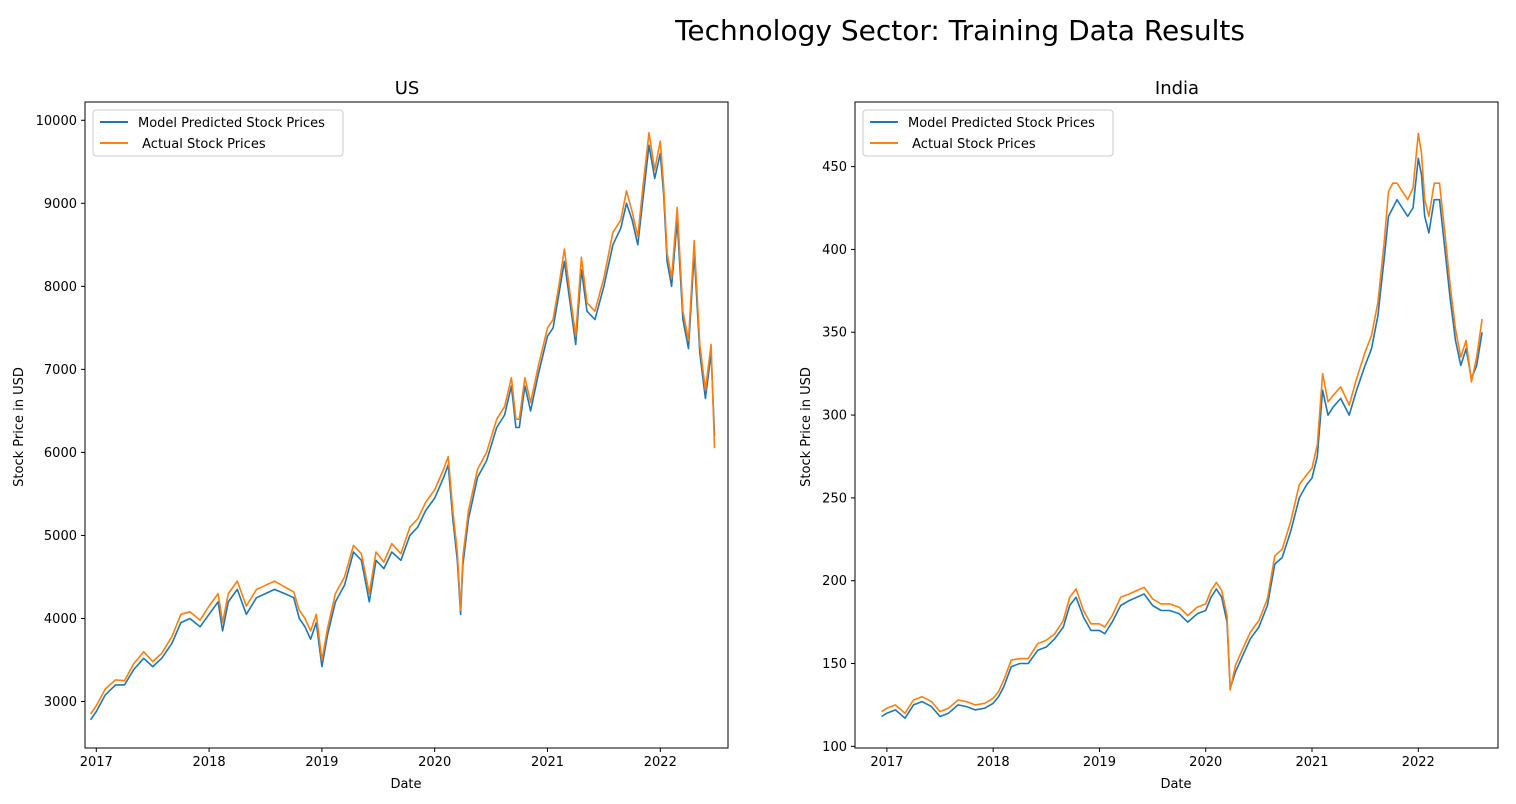 The height and width of the screenshot is (804, 1516). What do you see at coordinates (60, 536) in the screenshot?
I see `us-y-tick-label-5000: 5000` at bounding box center [60, 536].